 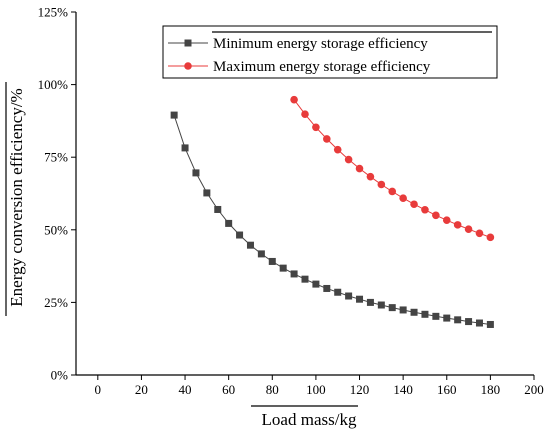 What do you see at coordinates (403, 389) in the screenshot?
I see `x-tick-label: 140` at bounding box center [403, 389].